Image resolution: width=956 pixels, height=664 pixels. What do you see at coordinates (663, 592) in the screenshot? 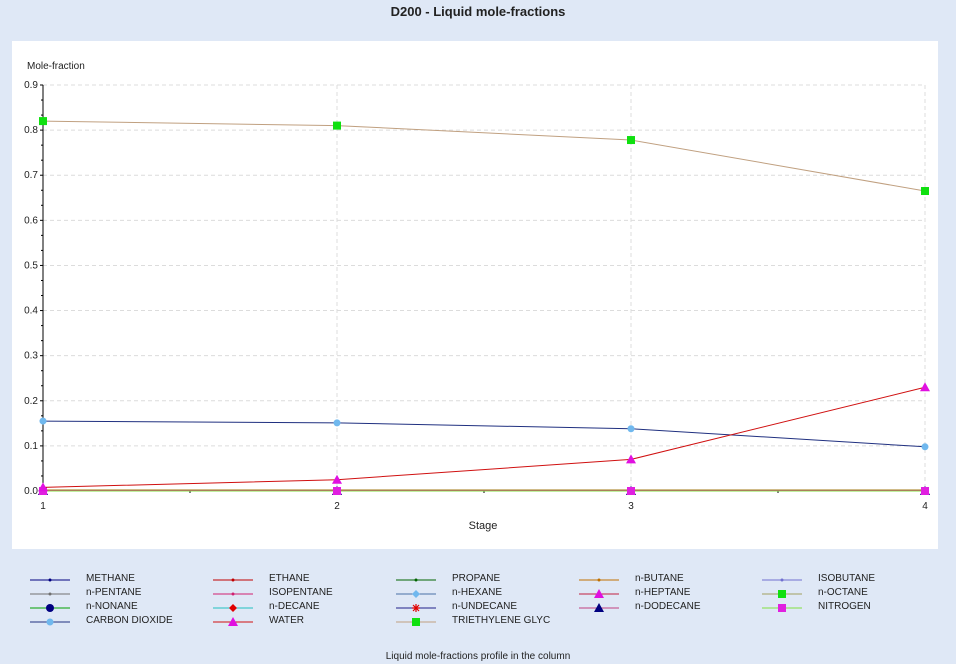
I see `legend-label: n-HEPTANE` at bounding box center [663, 592].